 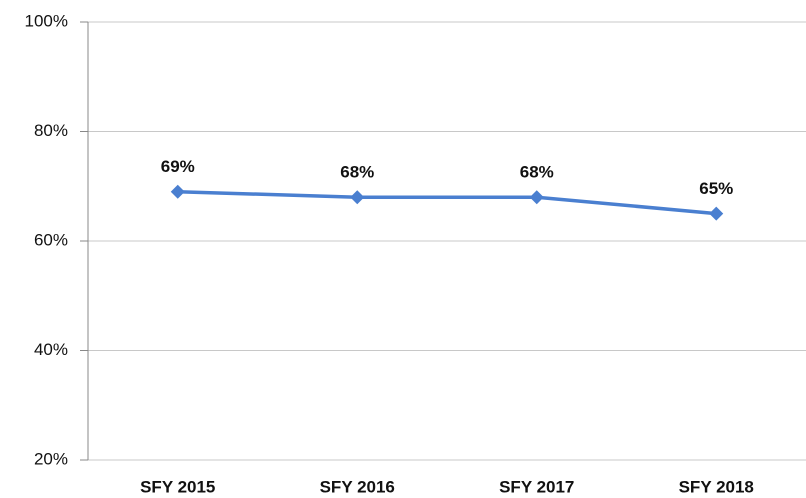 I want to click on x-tick-label: SFY 2018, so click(x=716, y=486).